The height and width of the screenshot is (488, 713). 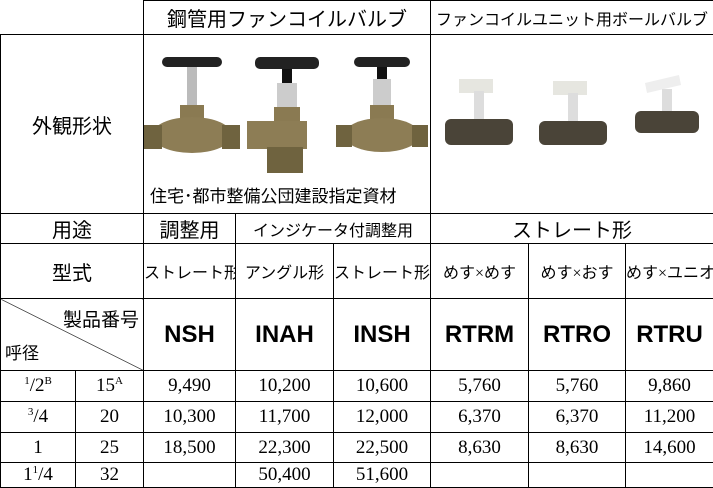 I want to click on price: 11,200, so click(x=669, y=417).